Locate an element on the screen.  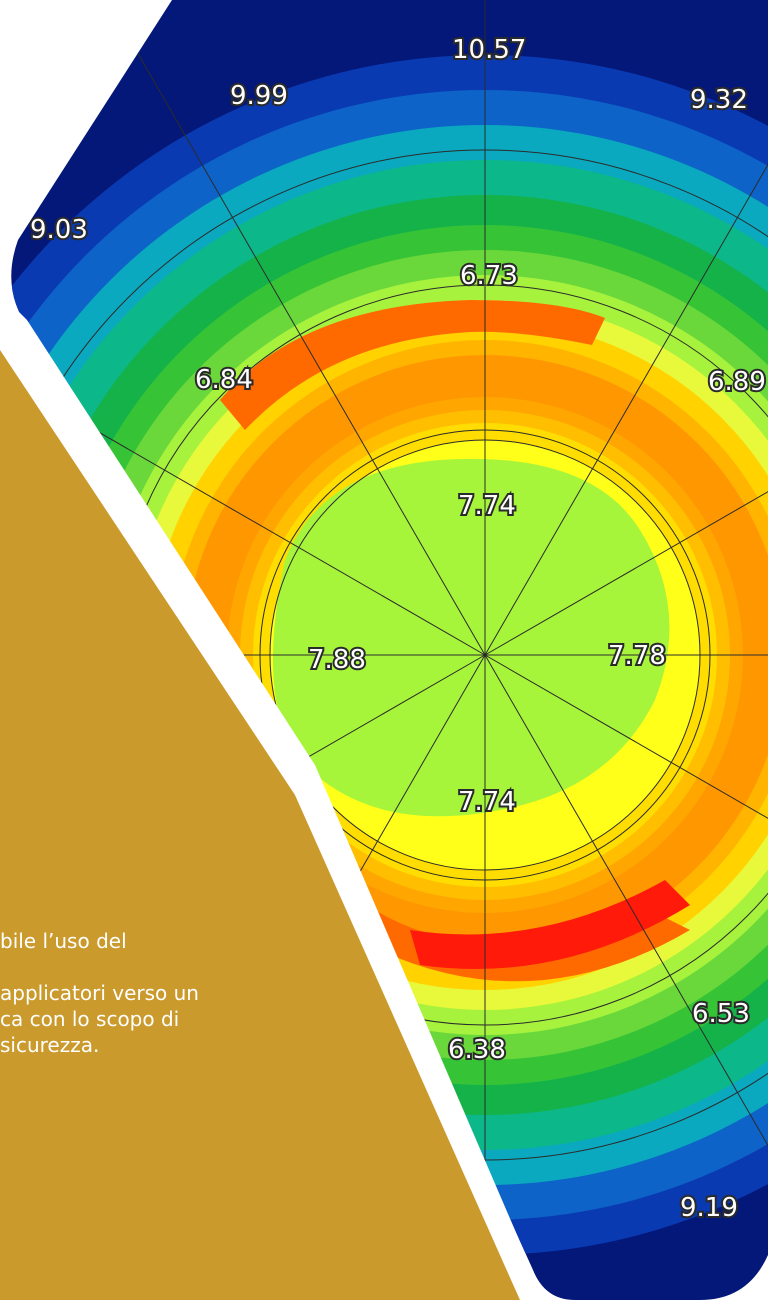
info-panel-line: sicurezza. is located at coordinates (50, 1045).